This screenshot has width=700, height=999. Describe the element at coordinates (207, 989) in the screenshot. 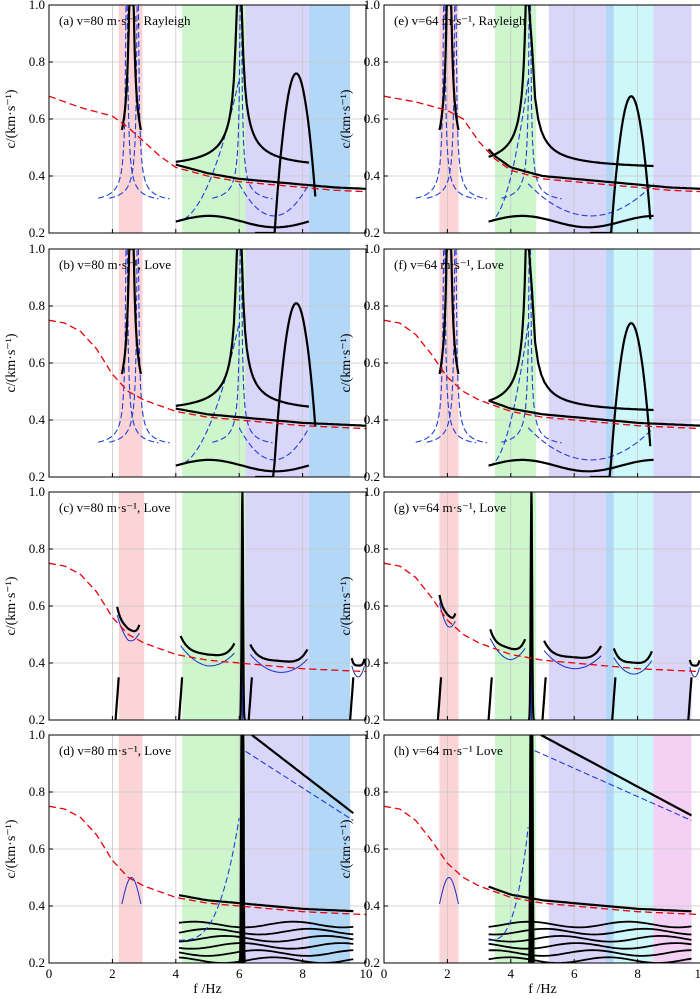

I see `x-axis-label: f /Hz` at that location.